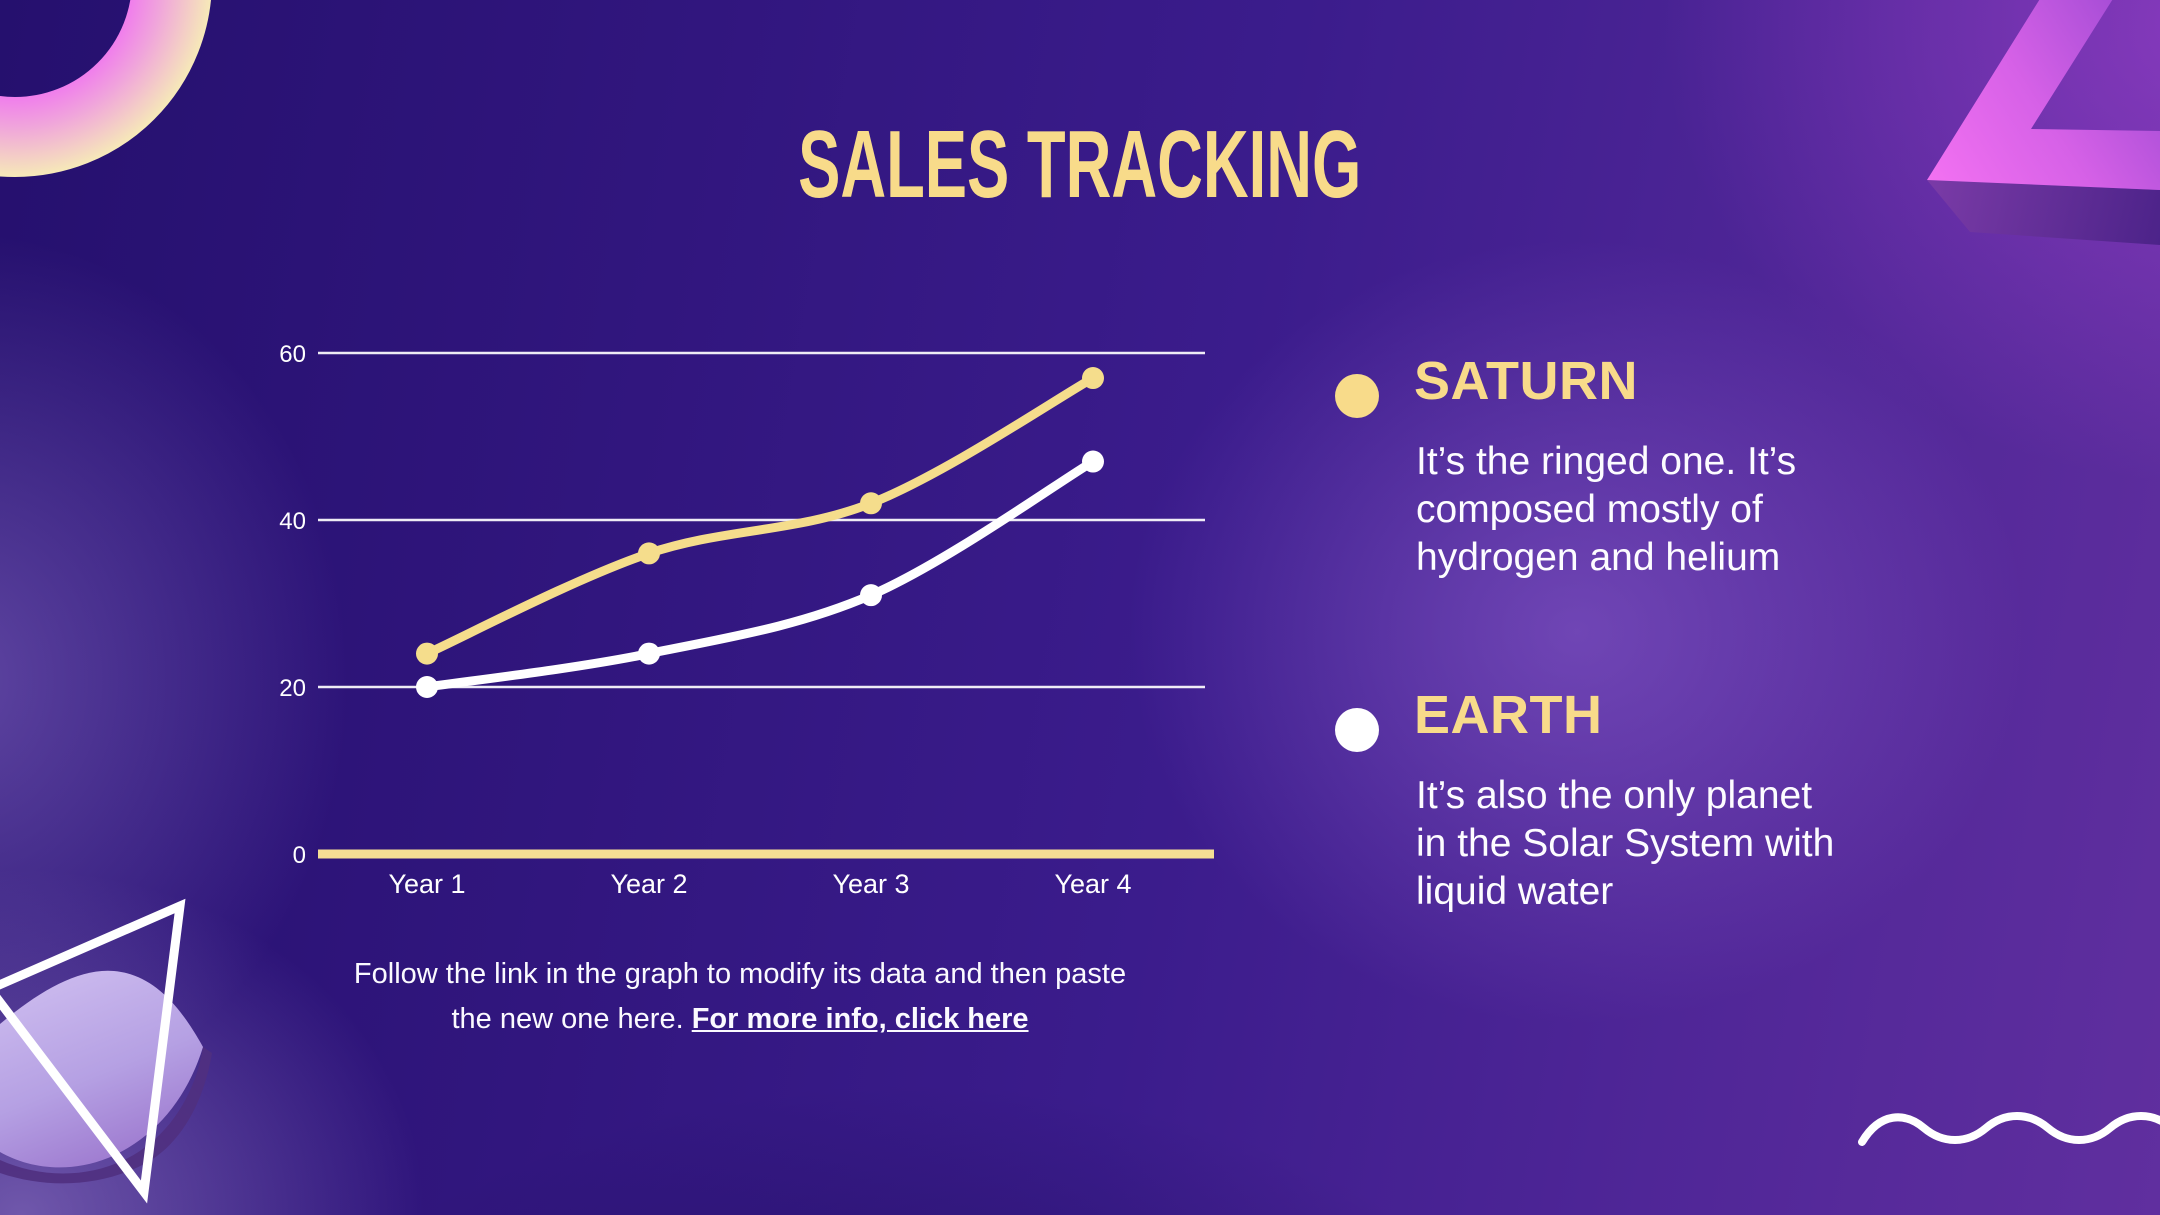 This screenshot has width=2160, height=1215. What do you see at coordinates (93, 1051) in the screenshot?
I see `decor-triangle-outline-bottom-left` at bounding box center [93, 1051].